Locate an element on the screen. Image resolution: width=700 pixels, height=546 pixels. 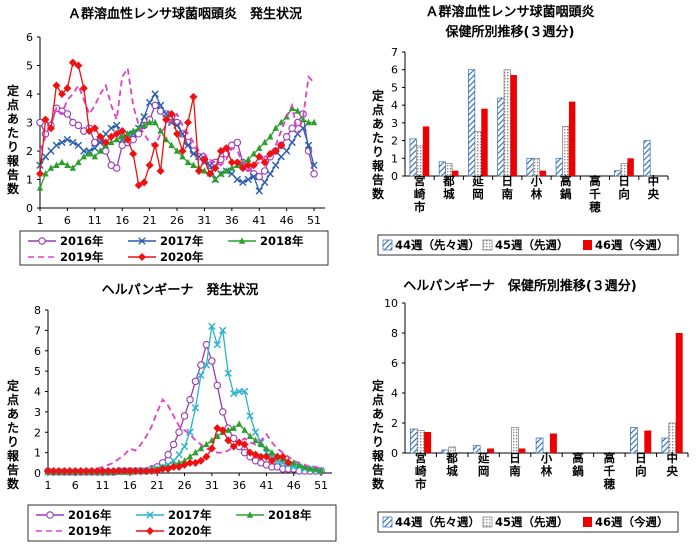
category-label-char: 日 is located at coordinates (515, 458).